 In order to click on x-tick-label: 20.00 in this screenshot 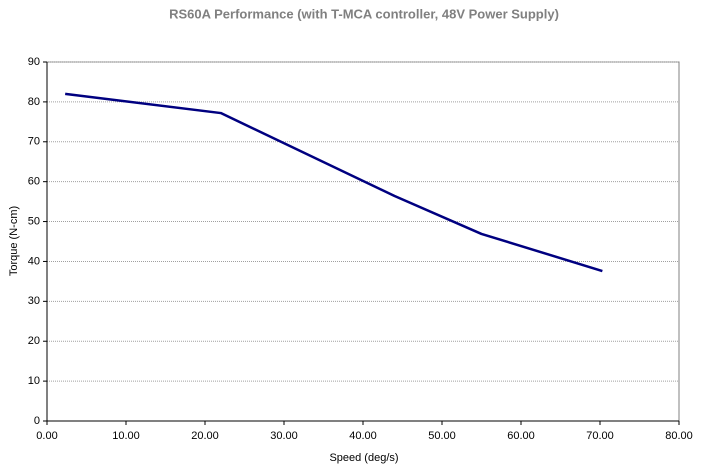, I will do `click(205, 436)`.